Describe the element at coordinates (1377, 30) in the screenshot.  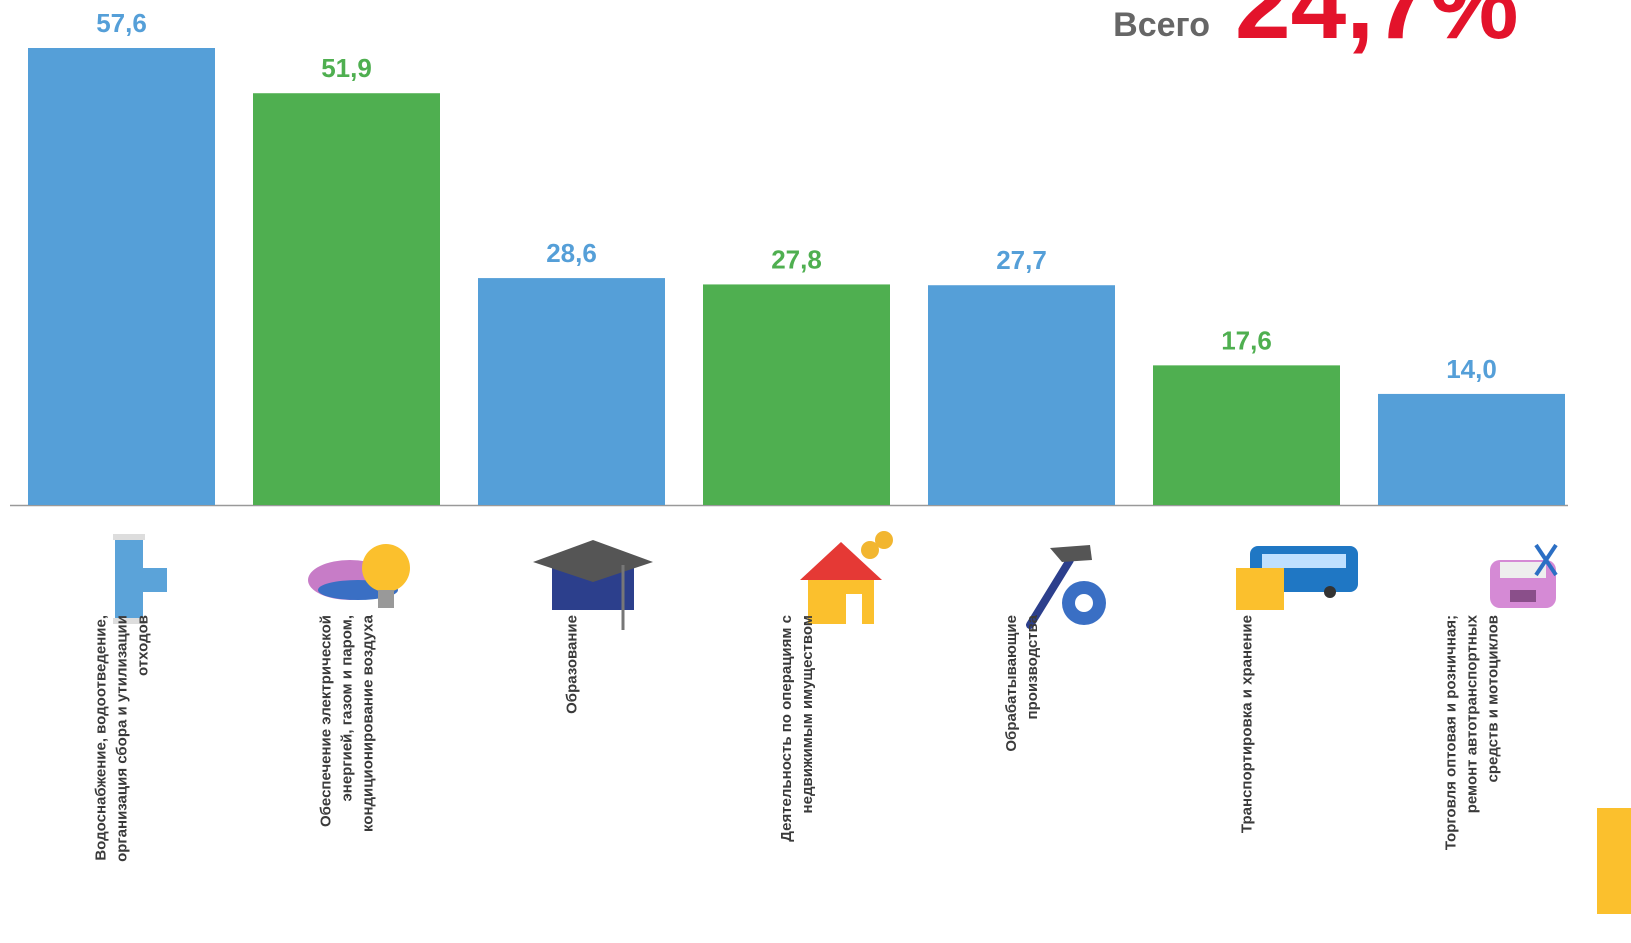
I see `total-value: 24,7%` at that location.